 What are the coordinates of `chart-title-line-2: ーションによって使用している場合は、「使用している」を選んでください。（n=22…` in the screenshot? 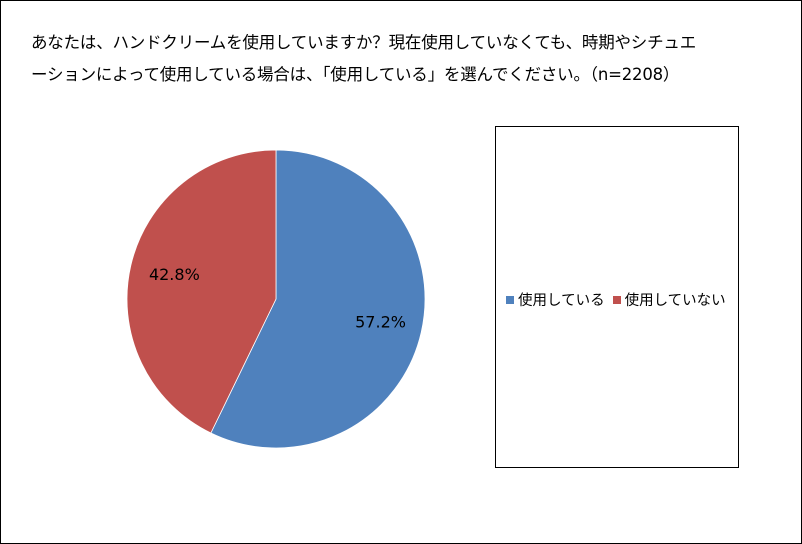 It's located at (355, 74).